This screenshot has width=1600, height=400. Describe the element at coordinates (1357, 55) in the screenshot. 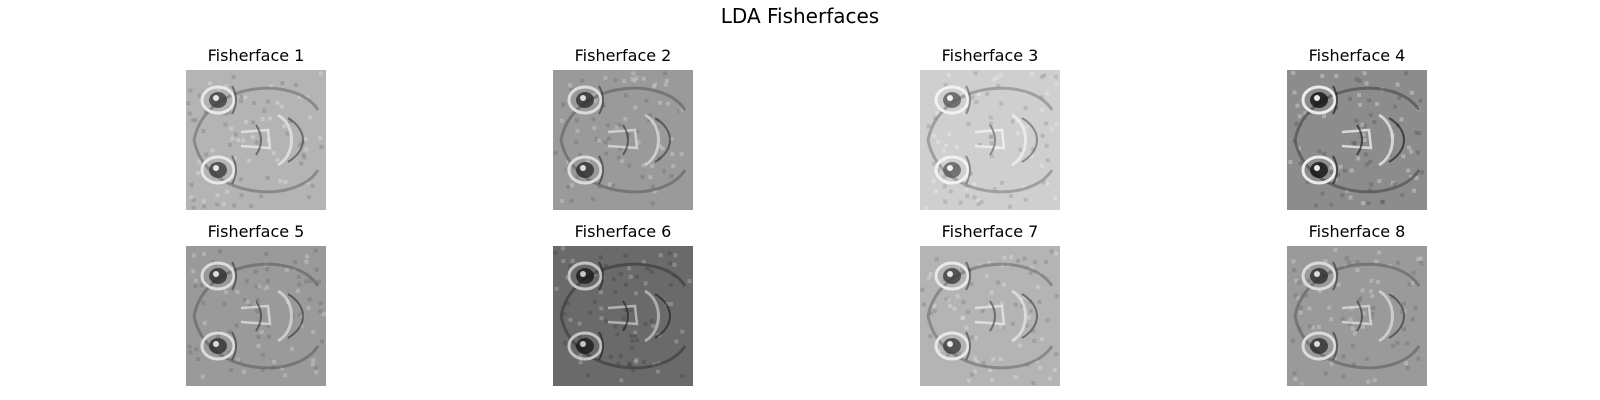

I see `panel-title: Fisherface 4` at that location.